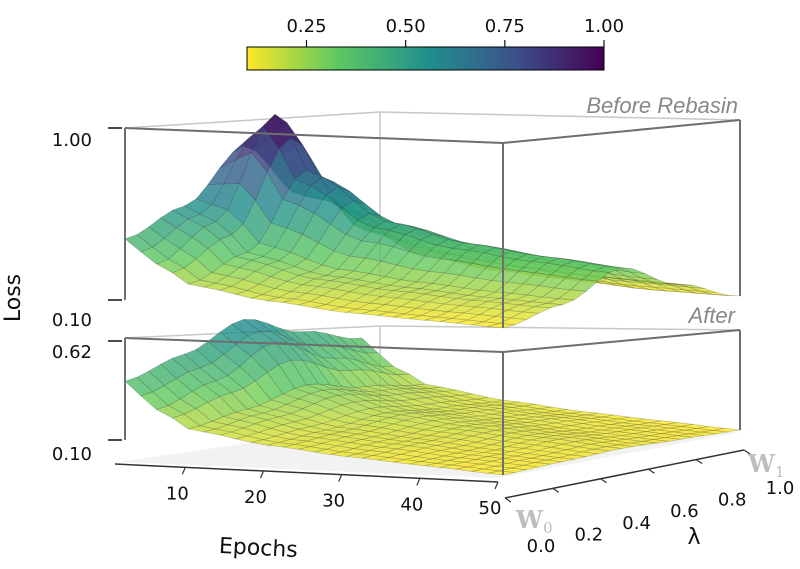 The image size is (800, 569). Describe the element at coordinates (13, 298) in the screenshot. I see `z-axis-label: Loss` at that location.